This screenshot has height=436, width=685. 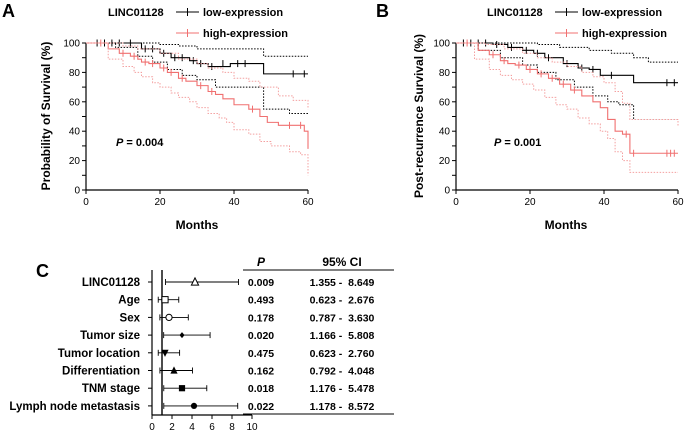 I want to click on row-label: Tumor size, so click(x=110, y=336).